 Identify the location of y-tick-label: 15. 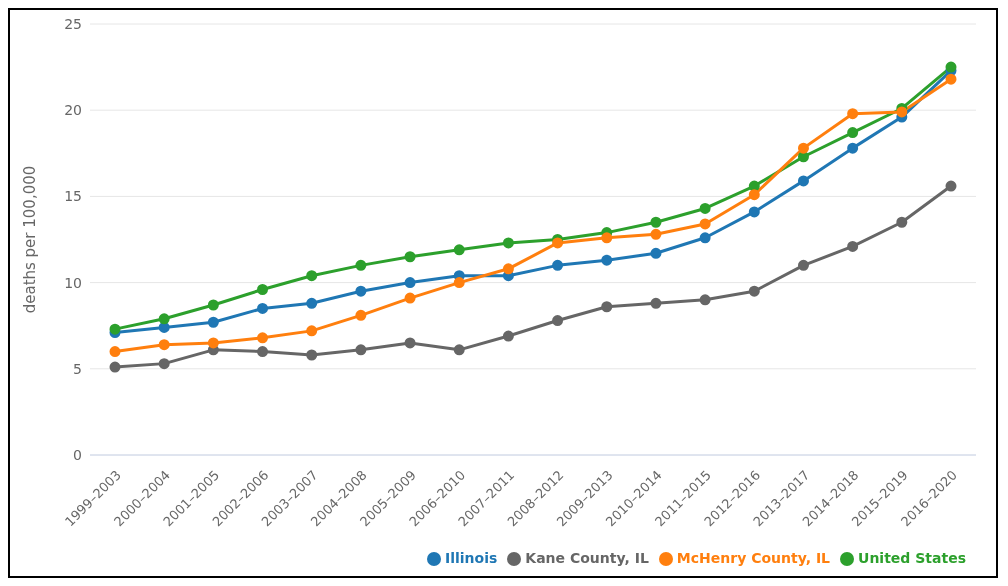
(73, 196).